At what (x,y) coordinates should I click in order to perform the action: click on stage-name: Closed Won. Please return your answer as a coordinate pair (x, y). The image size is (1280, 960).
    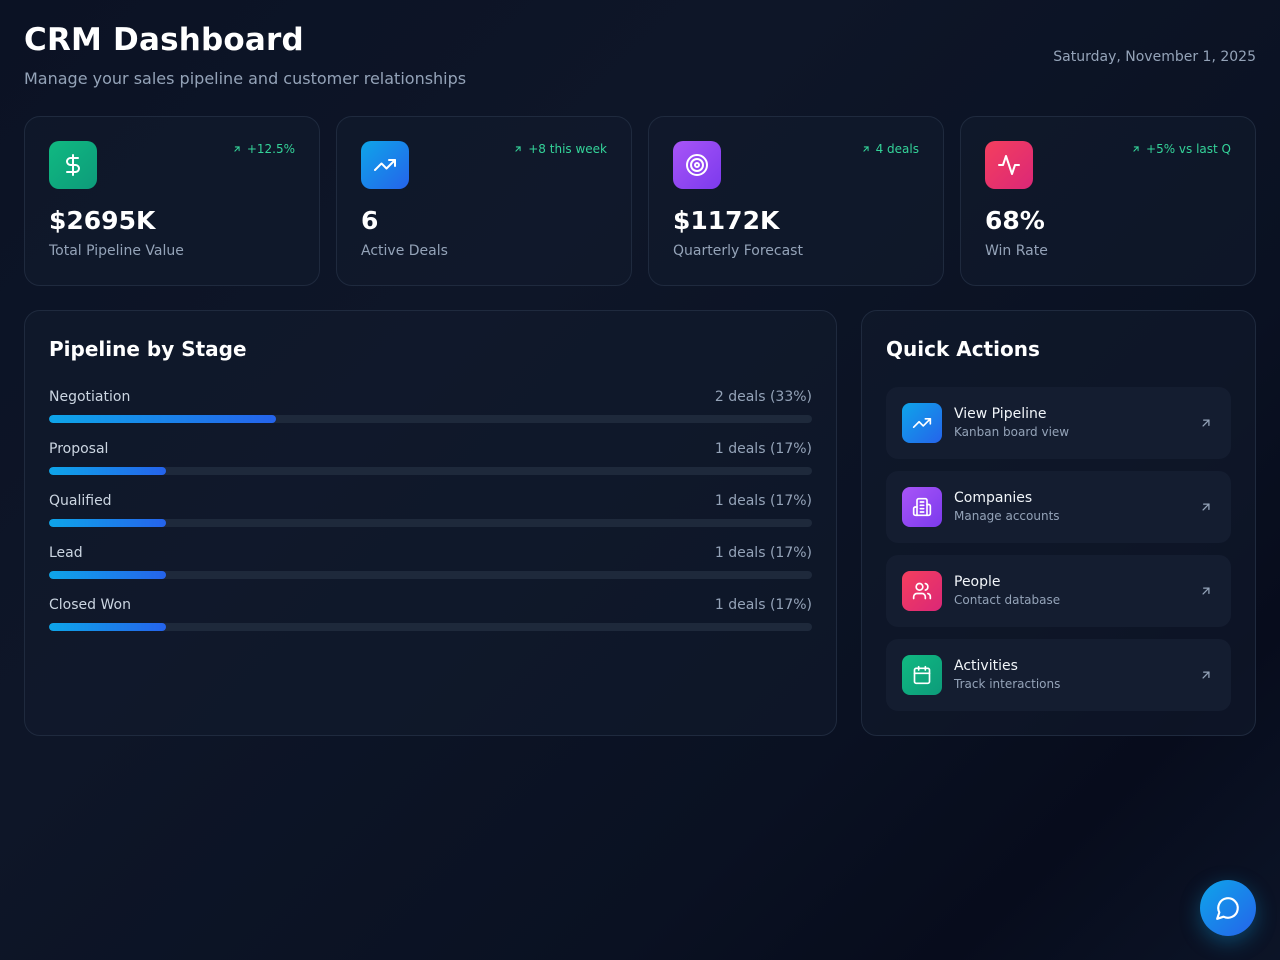
    Looking at the image, I should click on (90, 605).